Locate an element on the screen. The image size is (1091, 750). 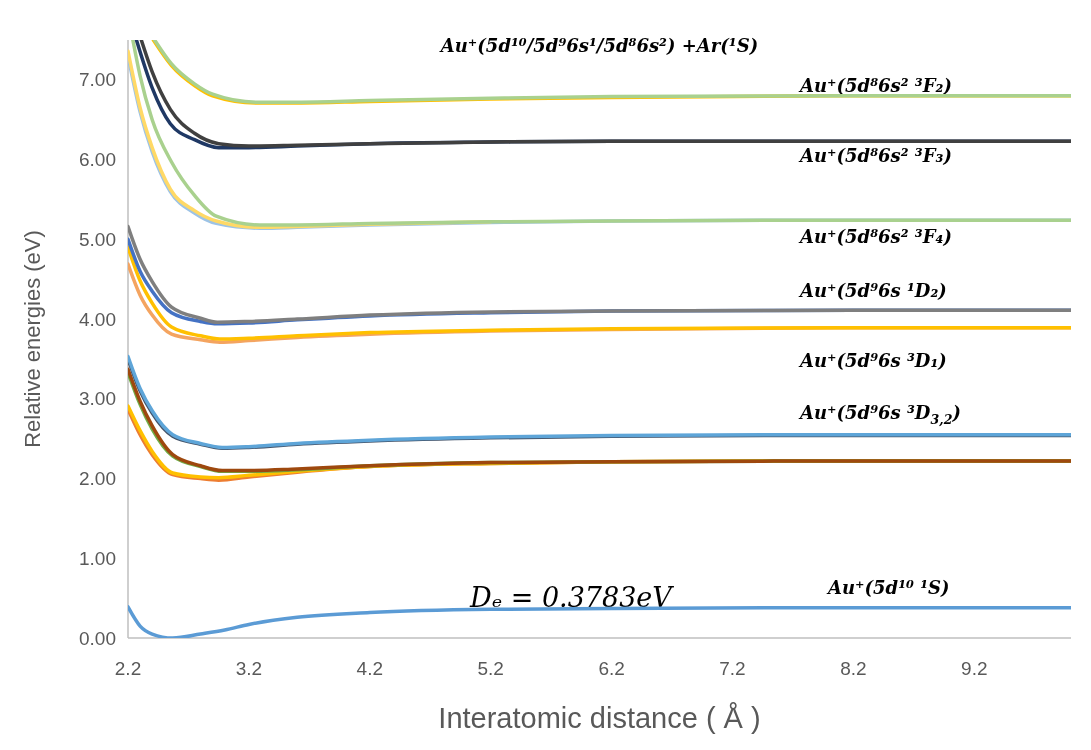
y-tick-label: 5.00 is located at coordinates (97, 239).